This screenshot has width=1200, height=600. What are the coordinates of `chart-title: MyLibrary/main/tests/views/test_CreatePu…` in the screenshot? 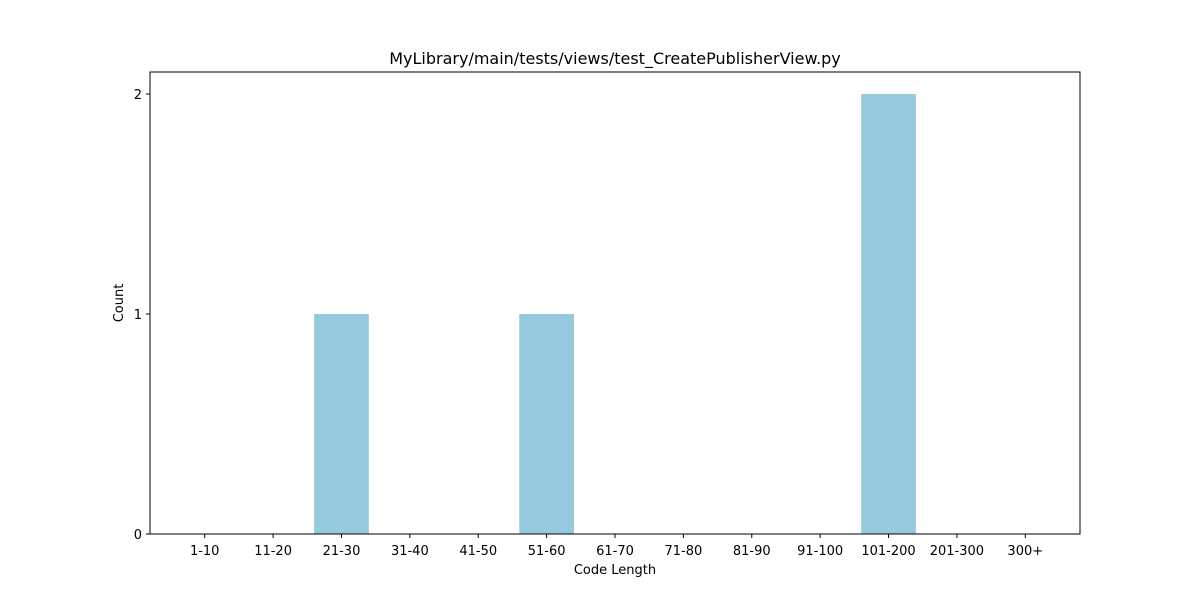 It's located at (615, 59).